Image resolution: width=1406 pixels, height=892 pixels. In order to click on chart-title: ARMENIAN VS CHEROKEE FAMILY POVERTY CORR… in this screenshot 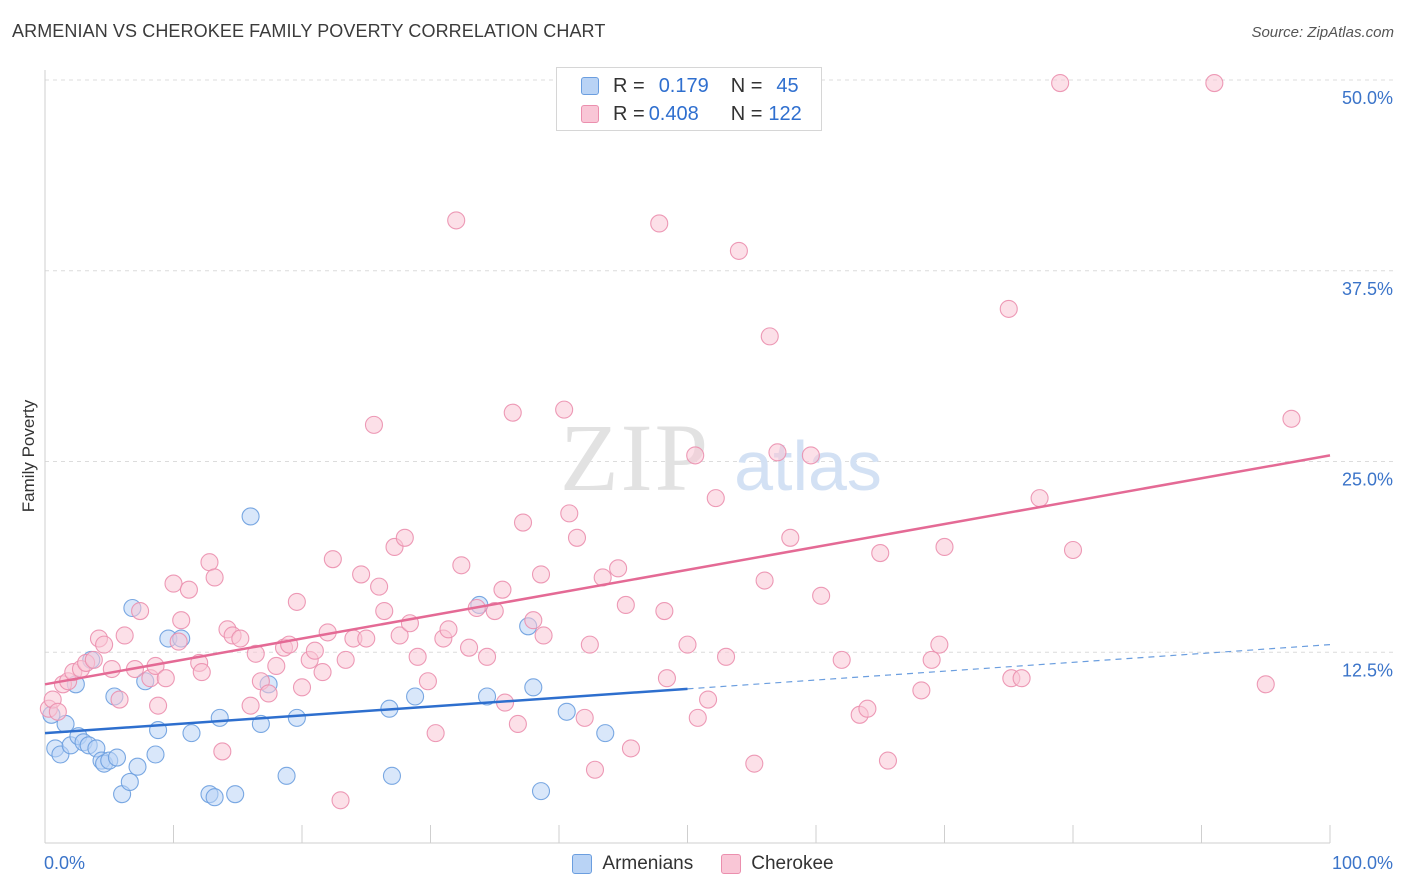, I will do `click(309, 31)`.